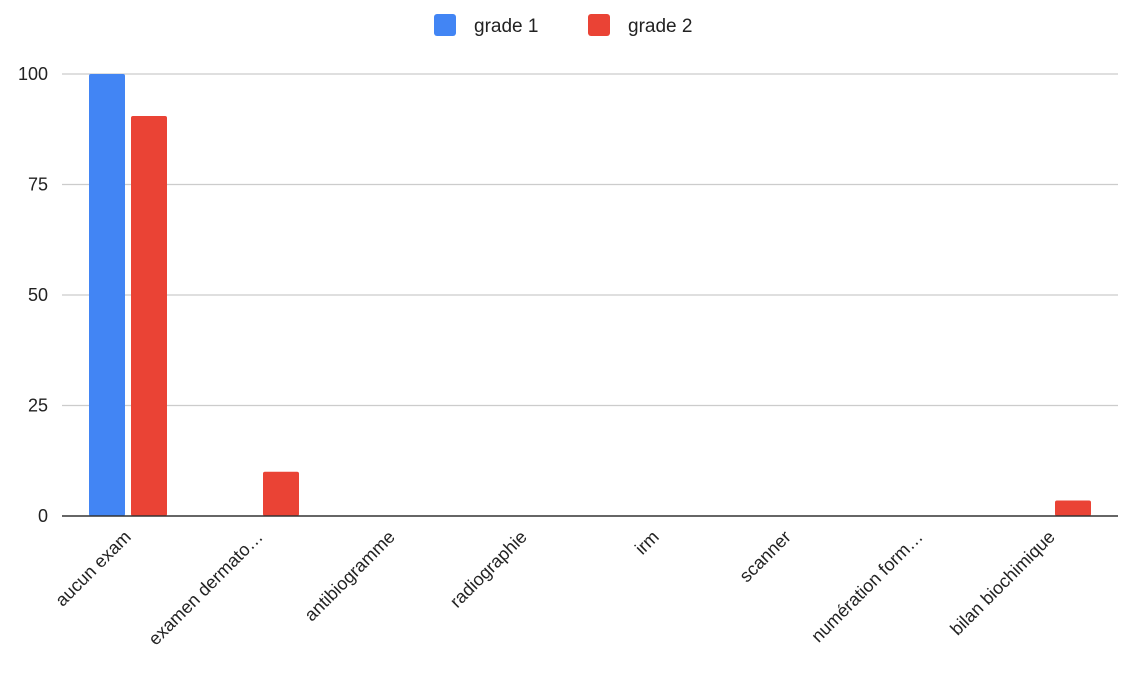 Image resolution: width=1131 pixels, height=684 pixels. I want to click on x-tick-label: antibiogramme, so click(349, 576).